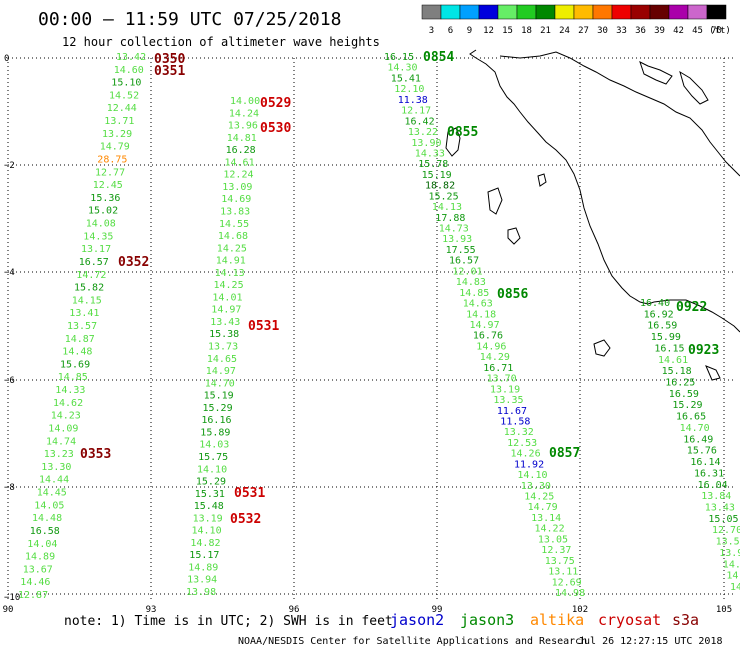 This screenshot has height=650, width=740. What do you see at coordinates (698, 439) in the screenshot?
I see `swh-value: 16.49` at bounding box center [698, 439].